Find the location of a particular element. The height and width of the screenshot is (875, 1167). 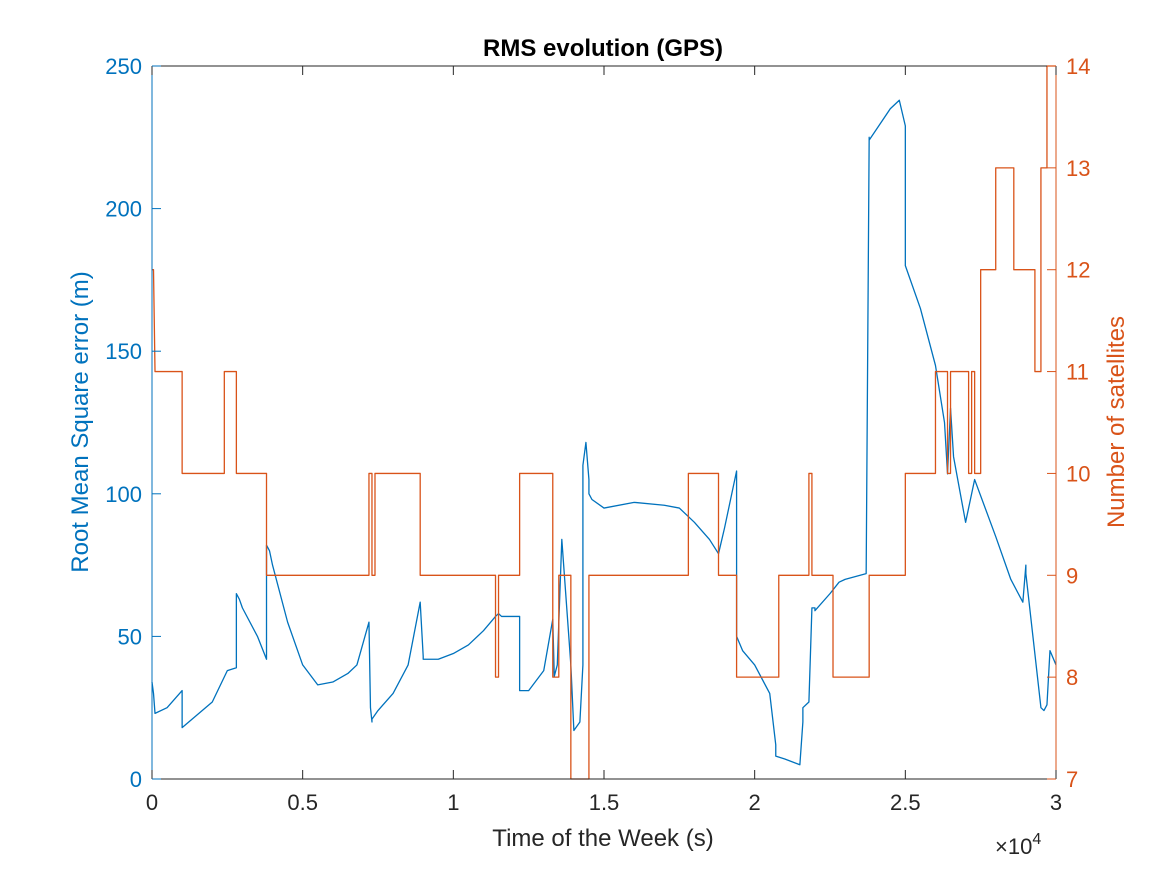

right-axis-ticks: 7 8 9 10 11 12 13 14 is located at coordinates (1068, 423).